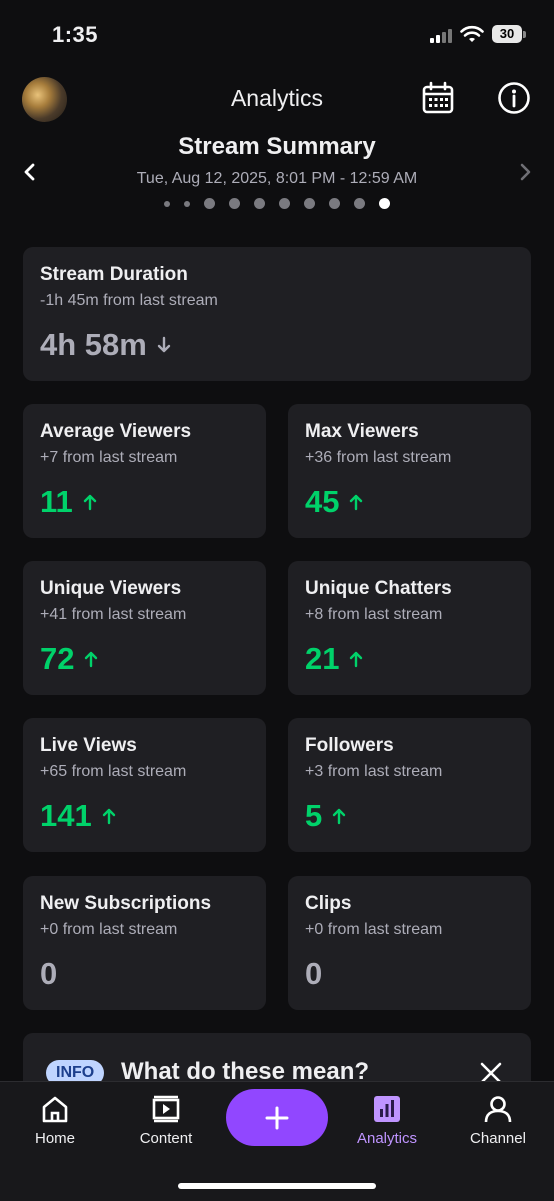  Describe the element at coordinates (277, 35) in the screenshot. I see `status-bar: 1:35 30` at that location.